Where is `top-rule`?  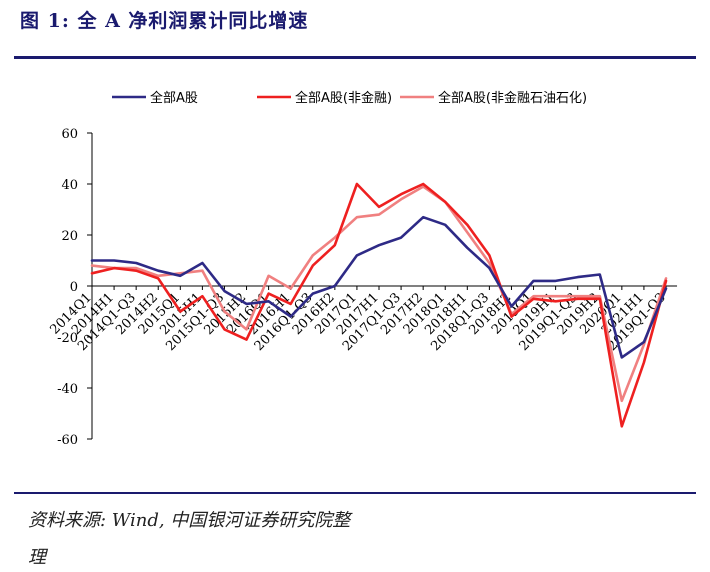 top-rule is located at coordinates (355, 57).